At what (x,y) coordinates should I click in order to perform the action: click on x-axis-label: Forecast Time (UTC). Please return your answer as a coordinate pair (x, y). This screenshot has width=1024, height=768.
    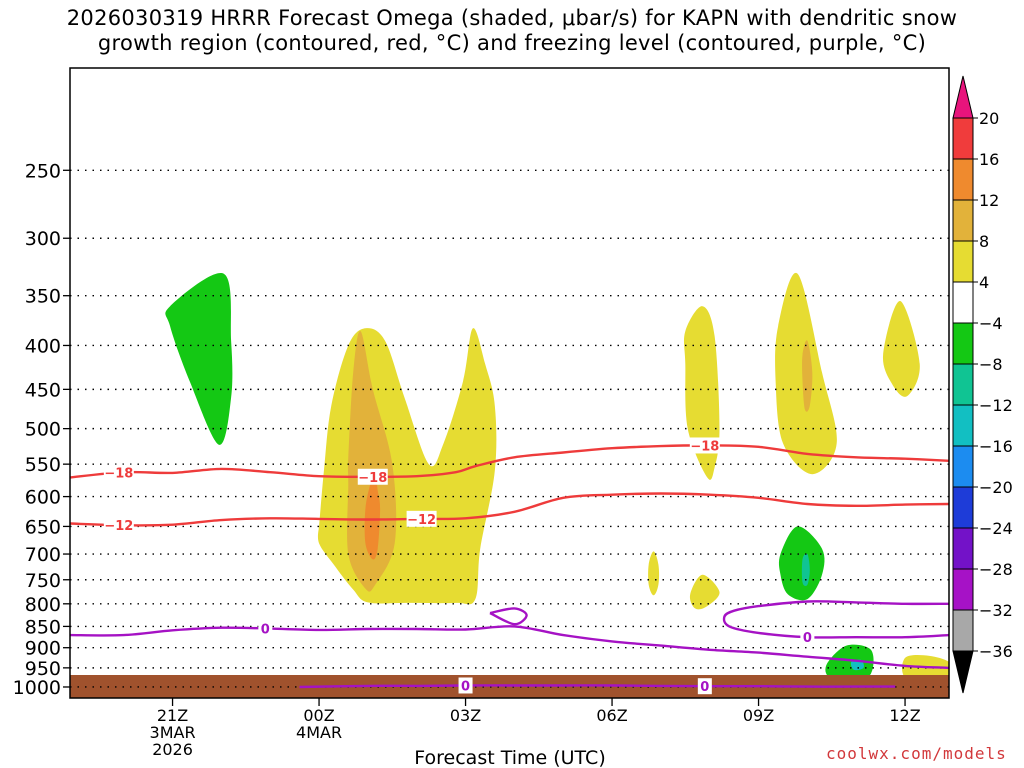
    Looking at the image, I should click on (509, 757).